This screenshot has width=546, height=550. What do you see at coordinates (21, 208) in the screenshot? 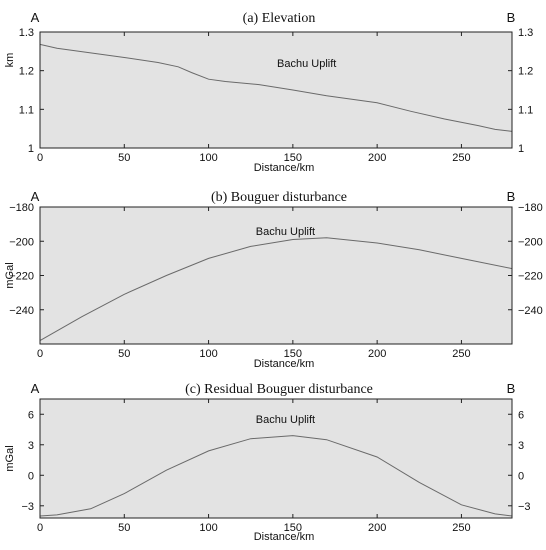
I see `y-tick-label-left: −180` at bounding box center [21, 208].